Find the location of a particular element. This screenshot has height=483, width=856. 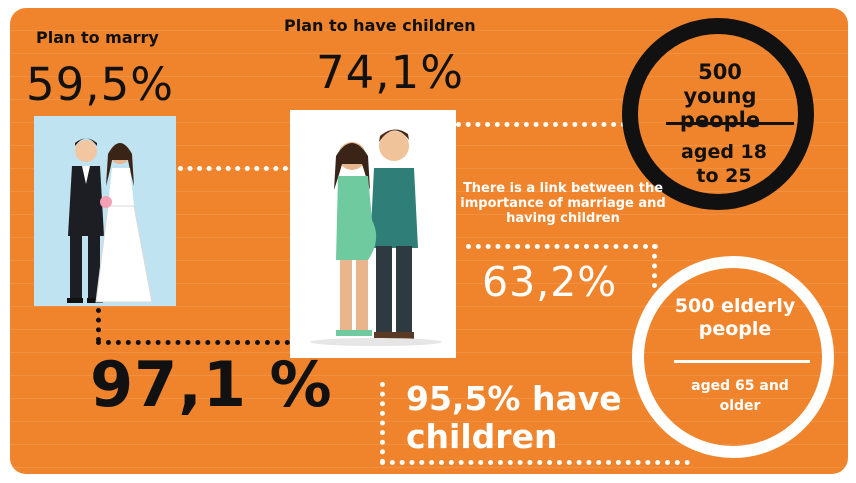

connector-children-left is located at coordinates (382, 423).